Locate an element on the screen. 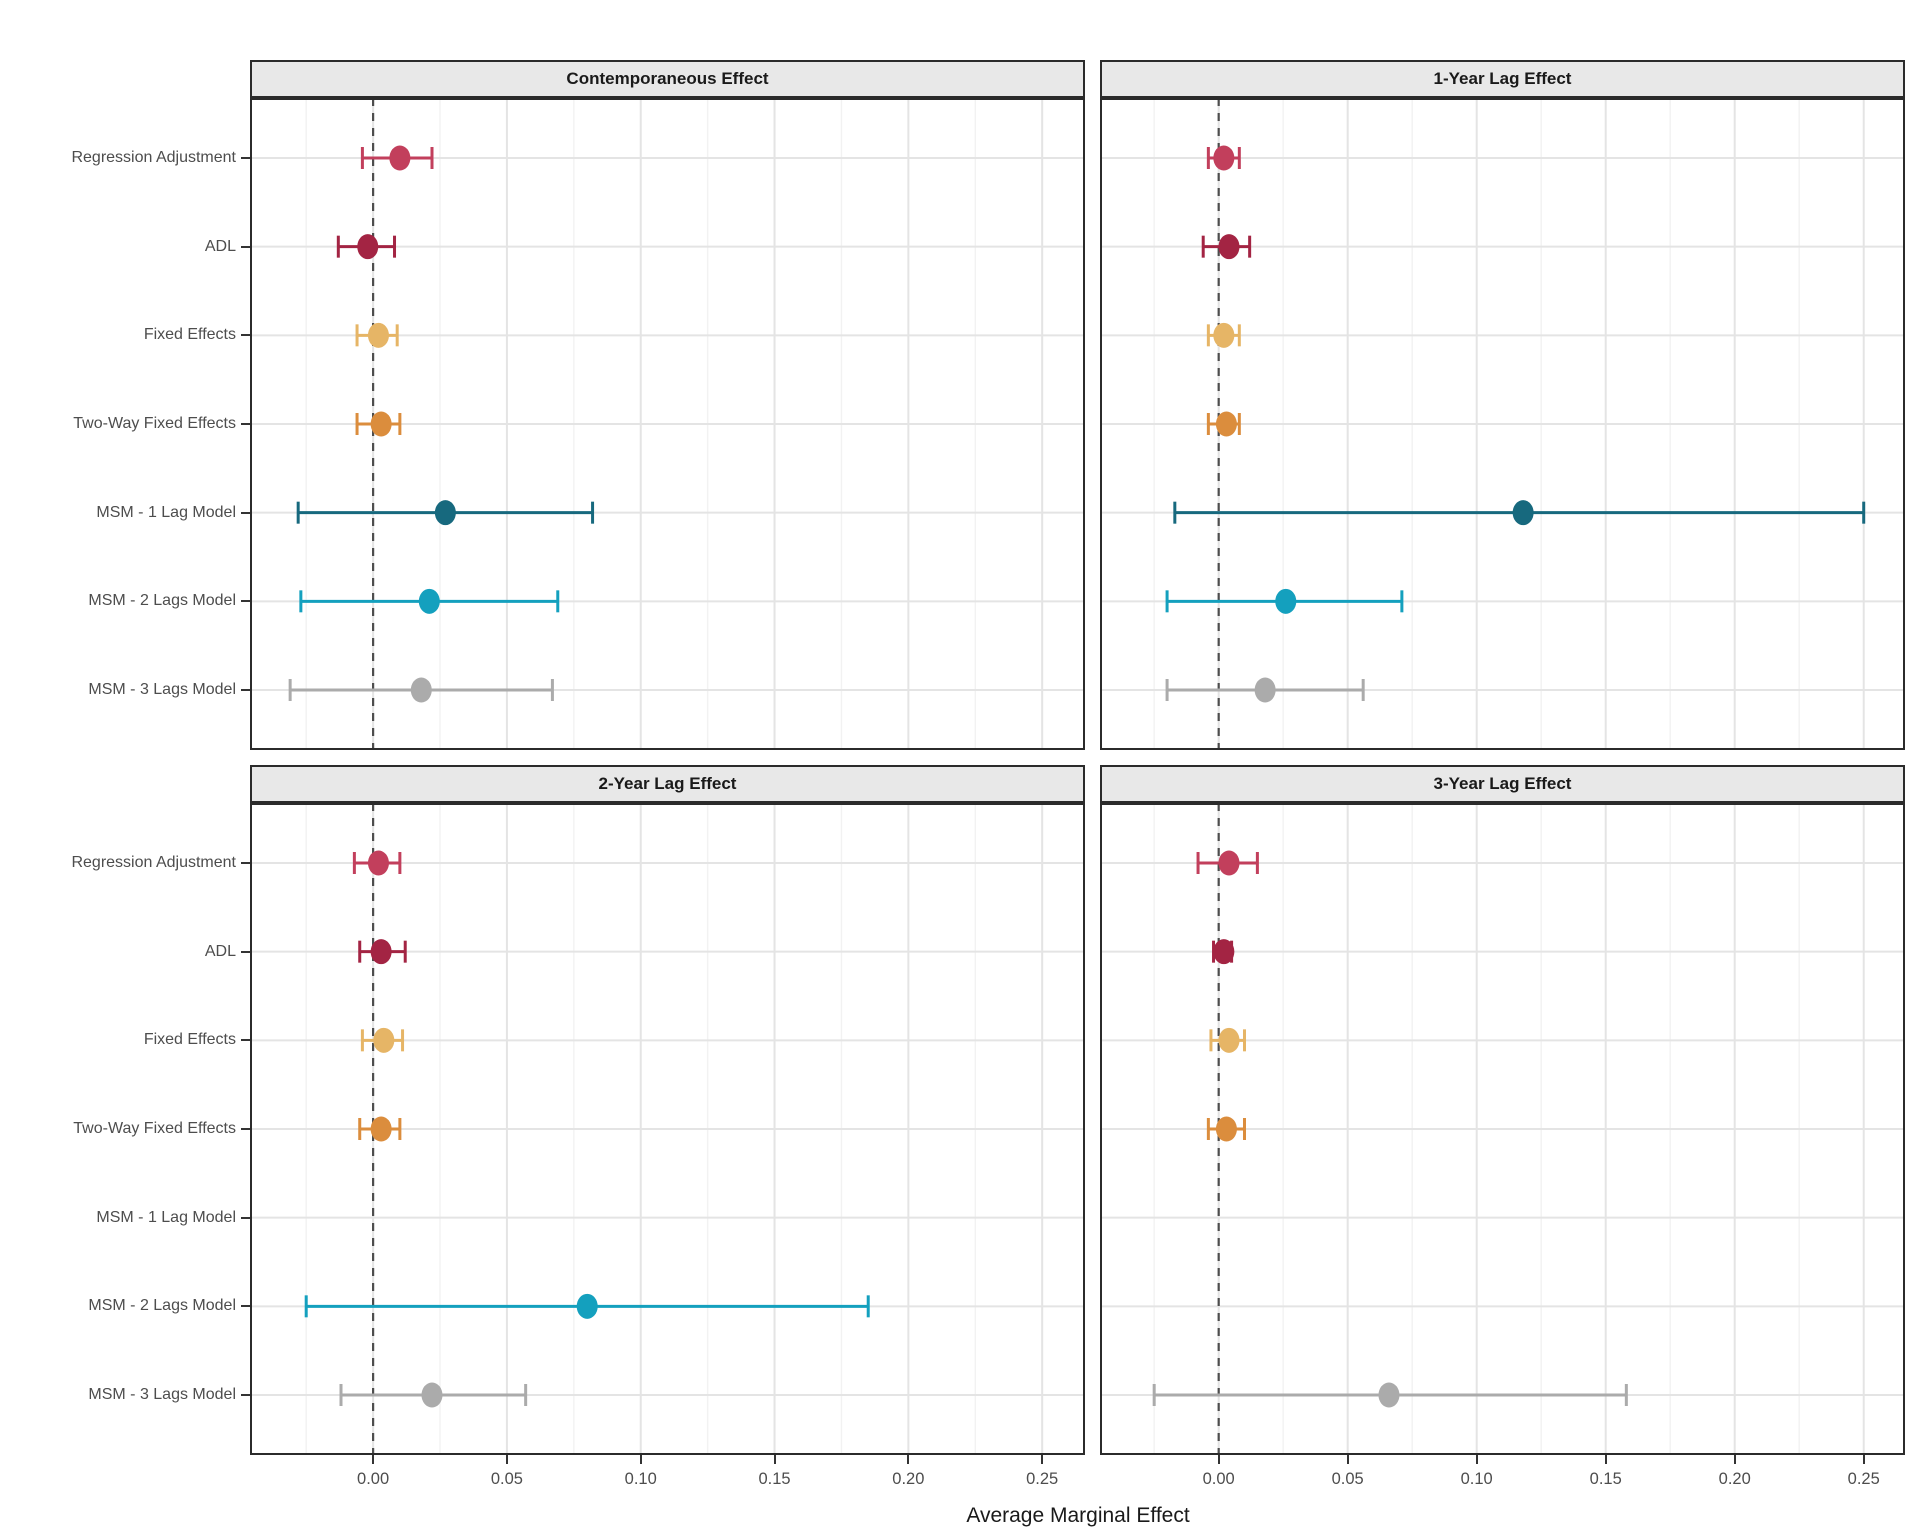 This screenshot has height=1536, width=1920. panel-header-2-year-lag: 2-Year Lag Effect is located at coordinates (667, 784).